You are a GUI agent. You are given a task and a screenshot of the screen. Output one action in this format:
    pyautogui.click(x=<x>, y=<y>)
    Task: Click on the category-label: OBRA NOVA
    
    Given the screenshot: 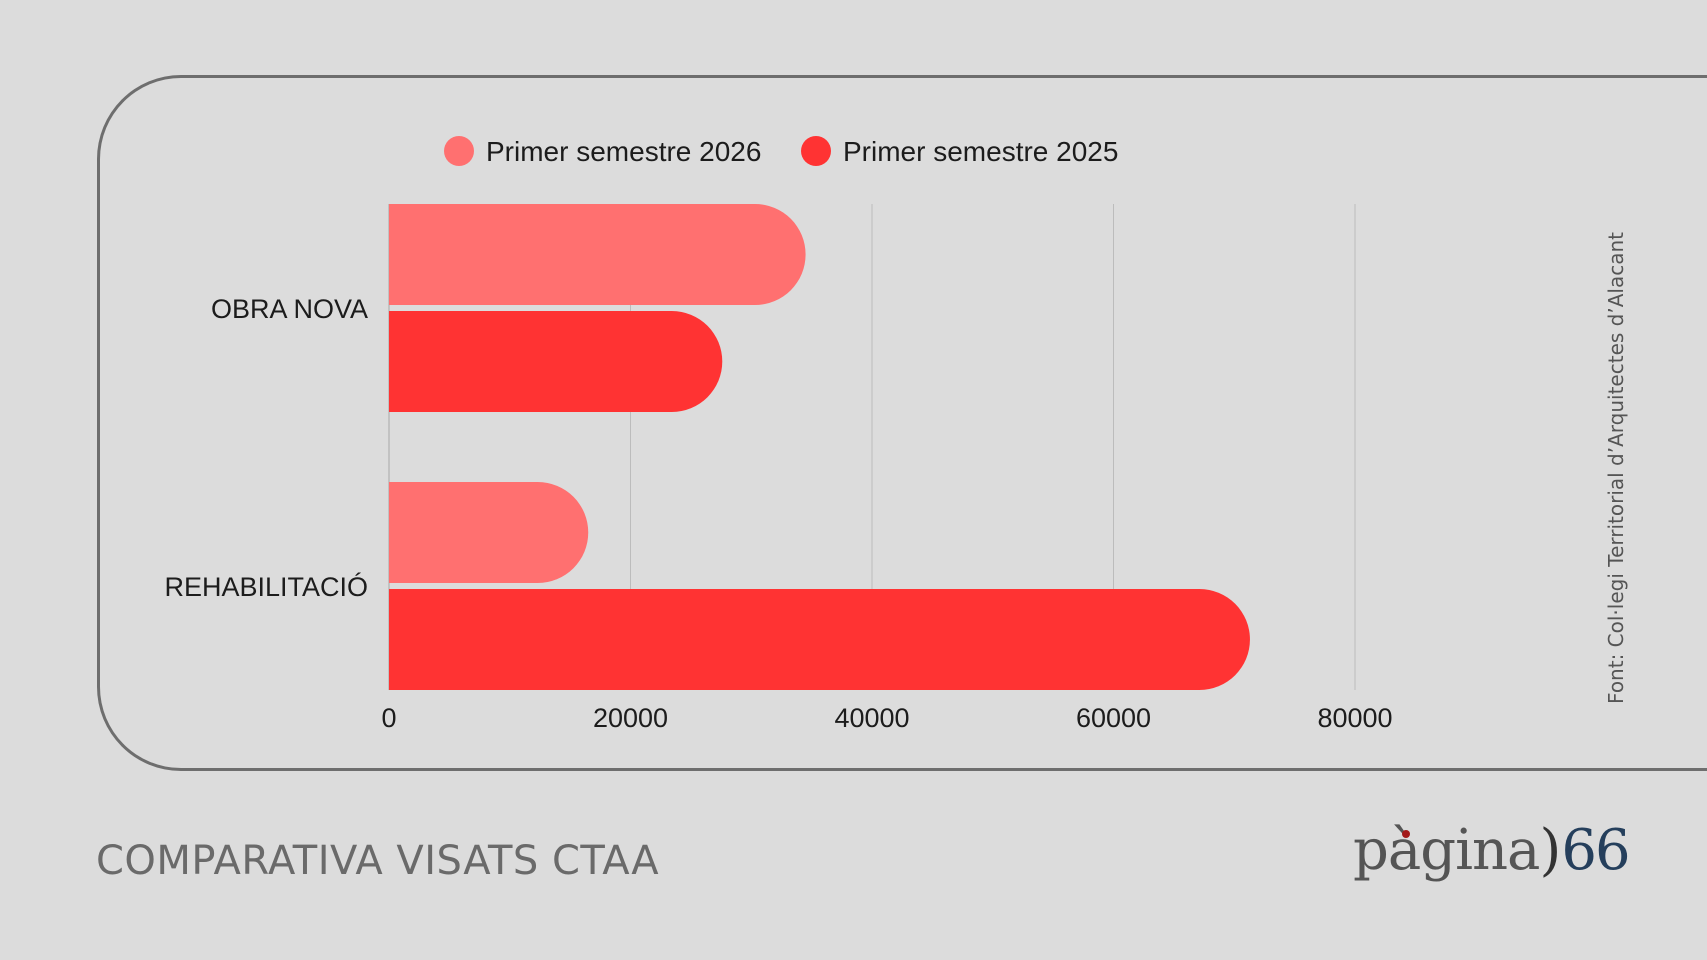 What is the action you would take?
    pyautogui.click(x=289, y=309)
    